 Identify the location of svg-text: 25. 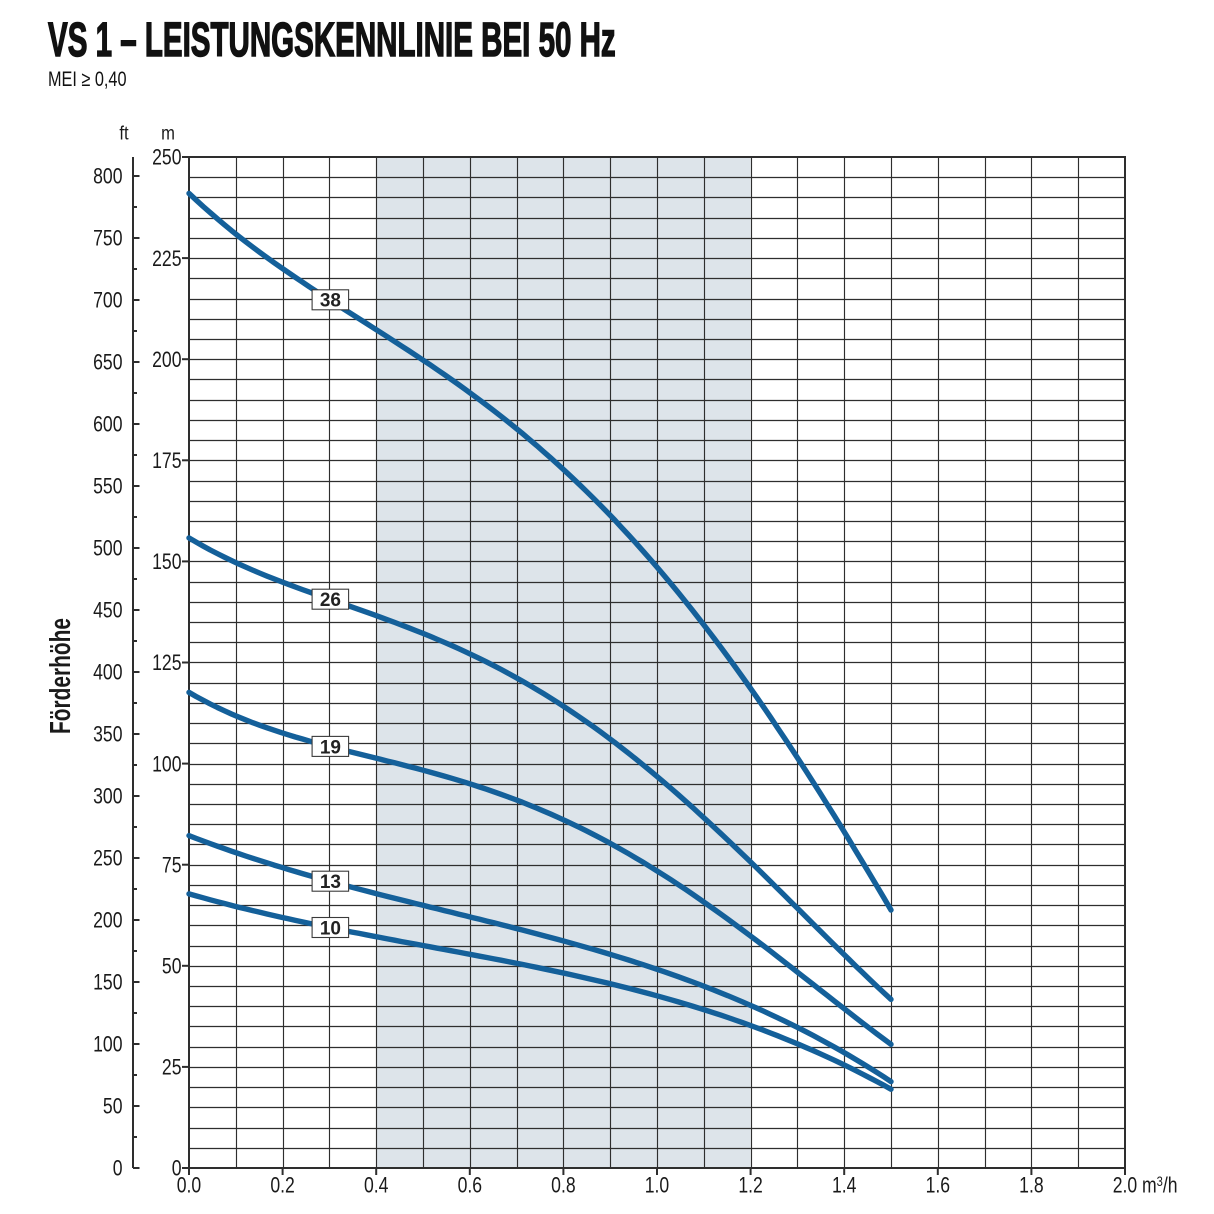
(172, 1068).